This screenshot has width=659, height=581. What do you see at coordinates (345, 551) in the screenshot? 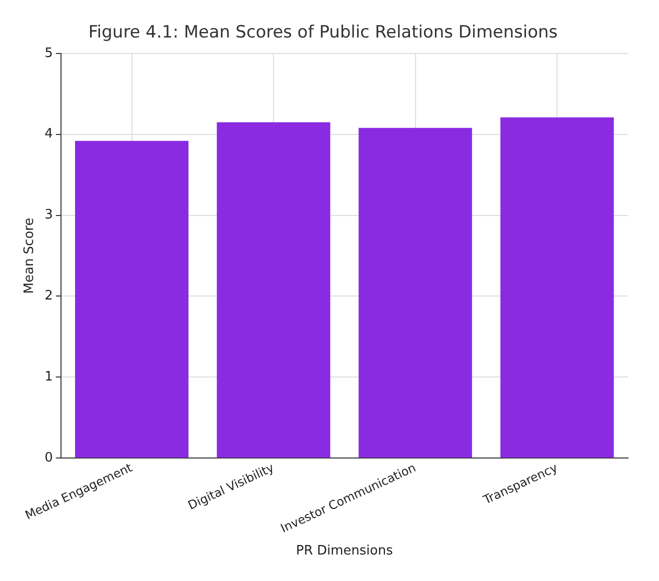
I see `x-axis-title: PR Dimensions` at bounding box center [345, 551].